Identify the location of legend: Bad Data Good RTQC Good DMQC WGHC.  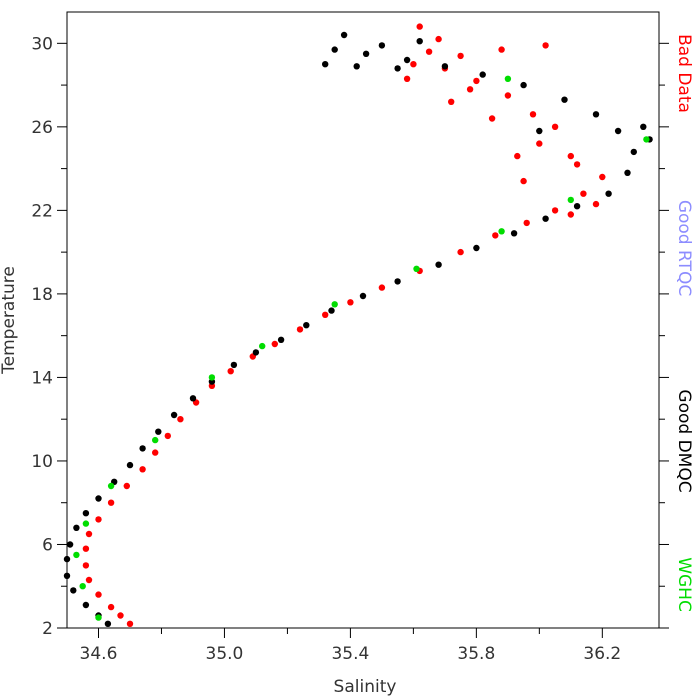
(684, 323).